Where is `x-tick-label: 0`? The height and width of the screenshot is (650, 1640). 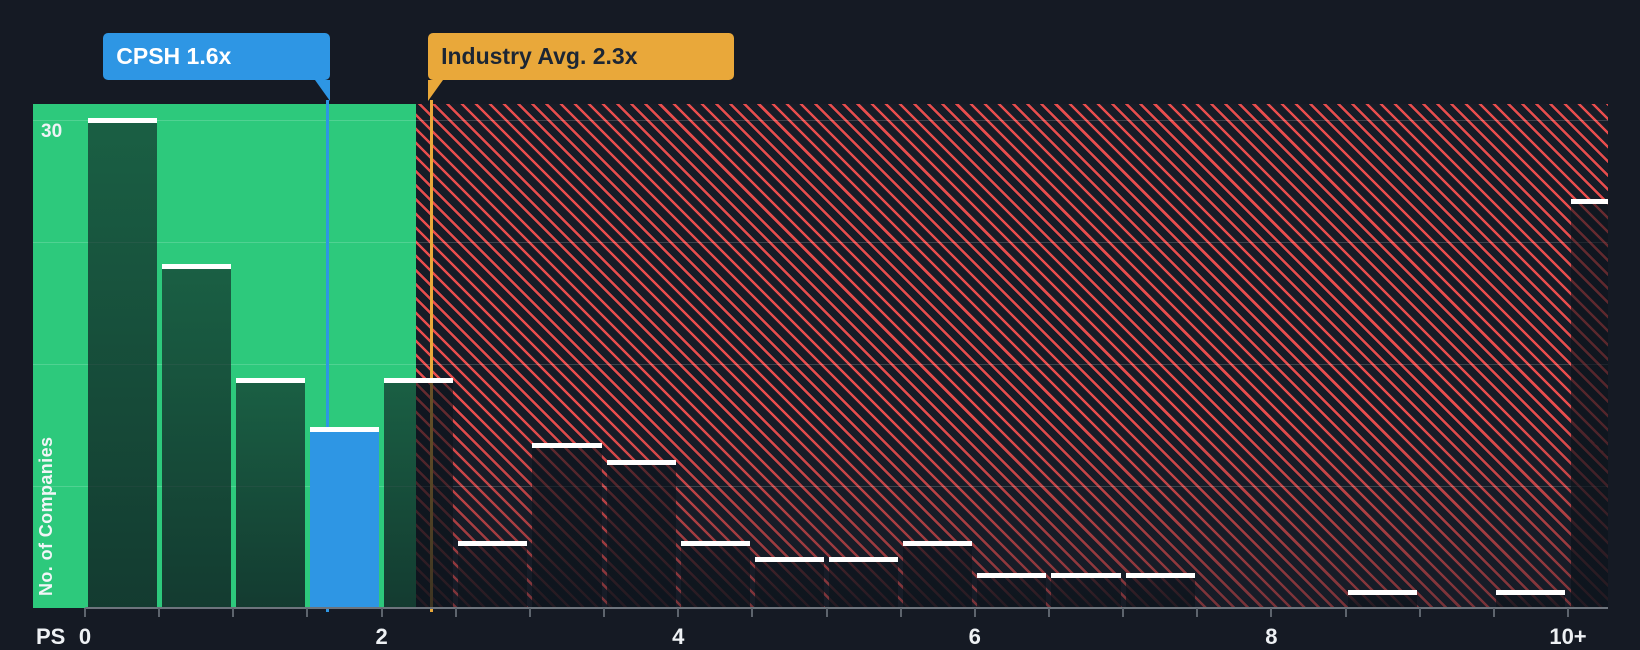
x-tick-label: 0 is located at coordinates (85, 636).